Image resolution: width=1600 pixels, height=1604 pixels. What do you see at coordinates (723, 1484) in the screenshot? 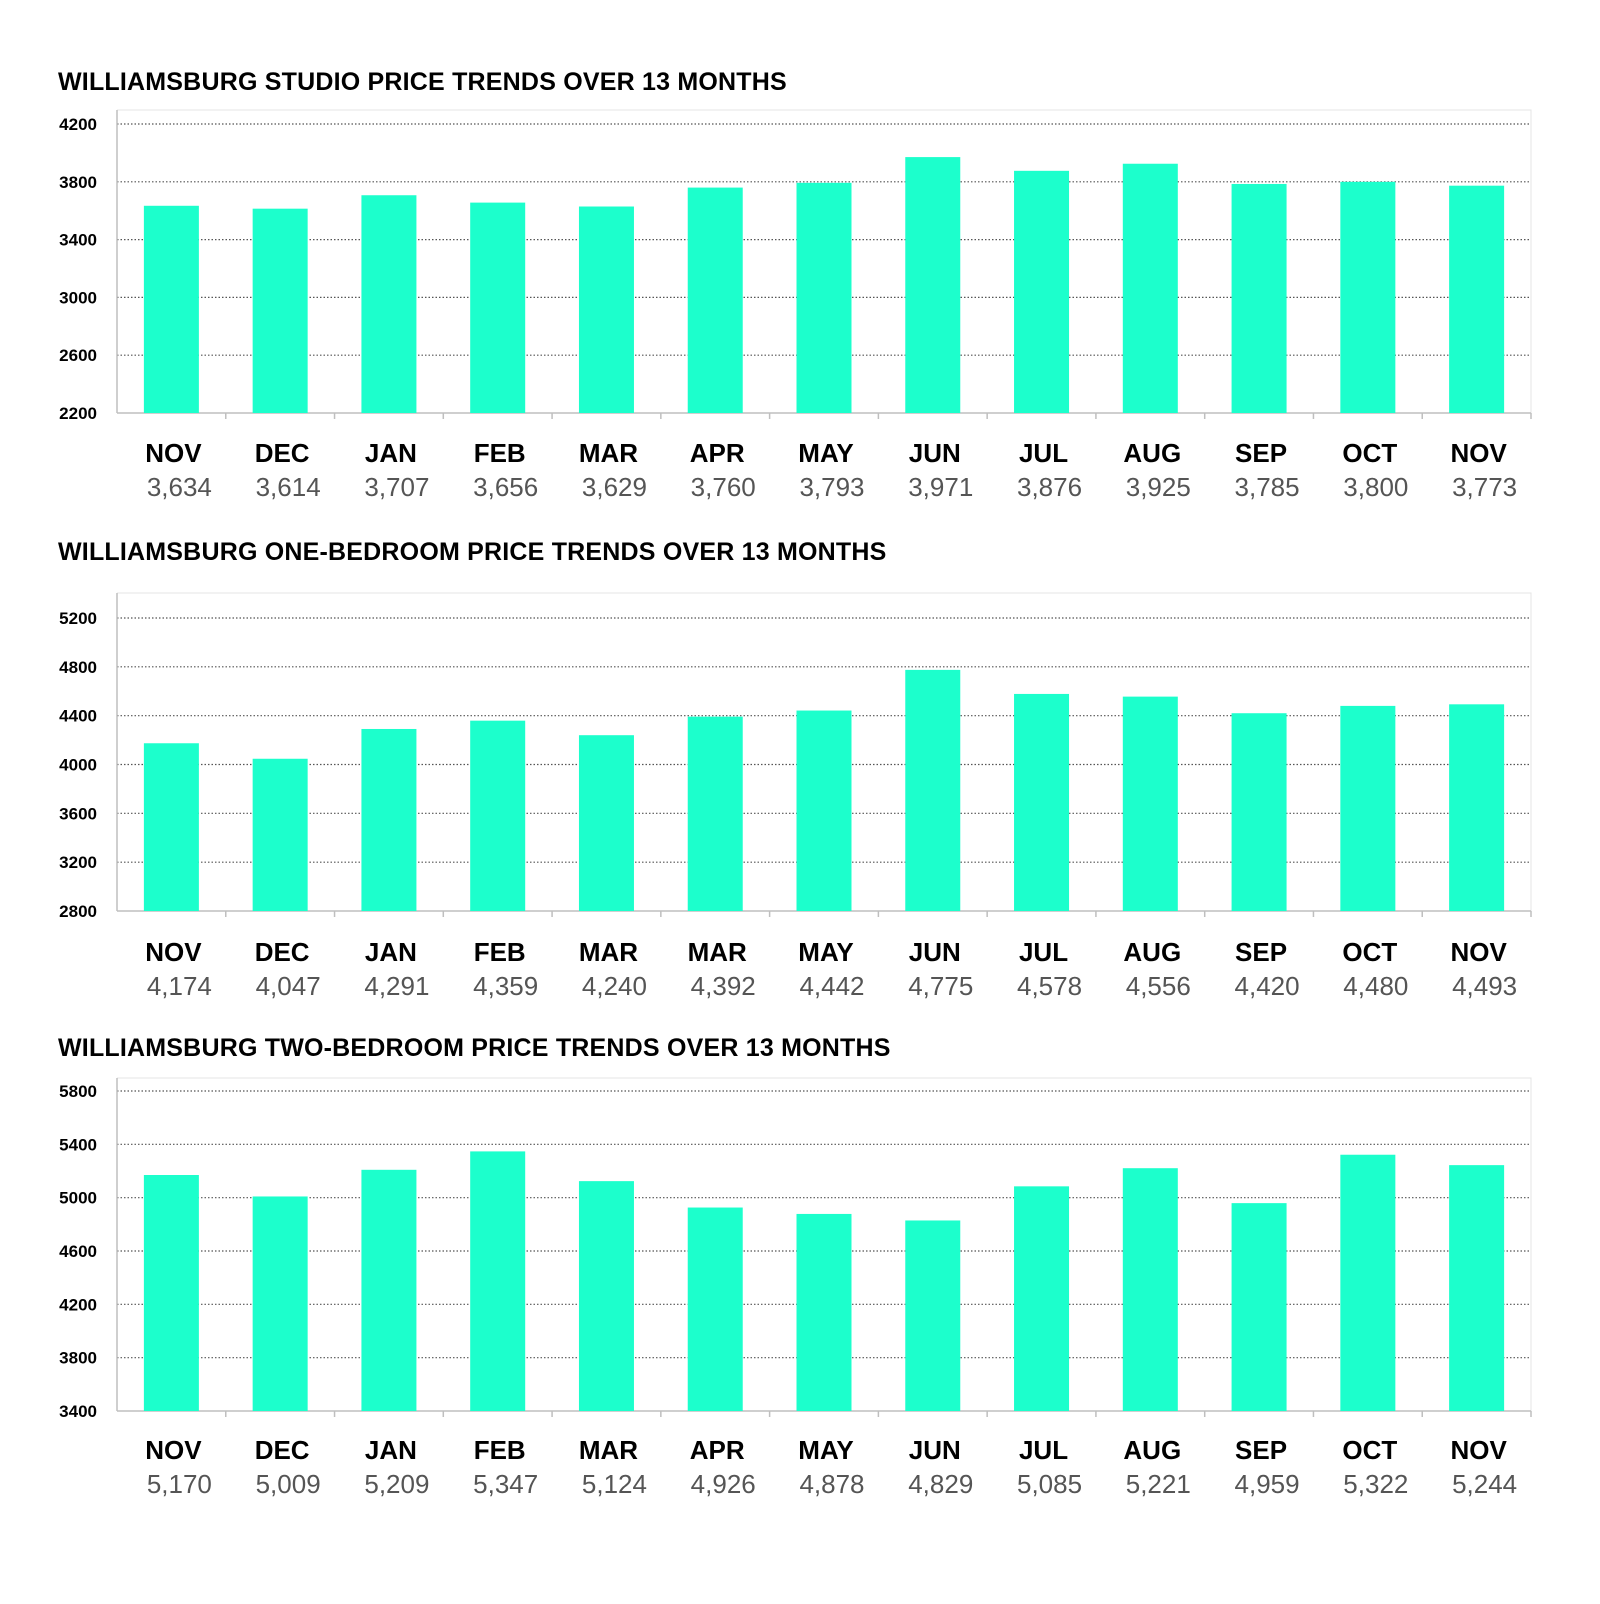
I see `data-value-label: 4,926` at bounding box center [723, 1484].